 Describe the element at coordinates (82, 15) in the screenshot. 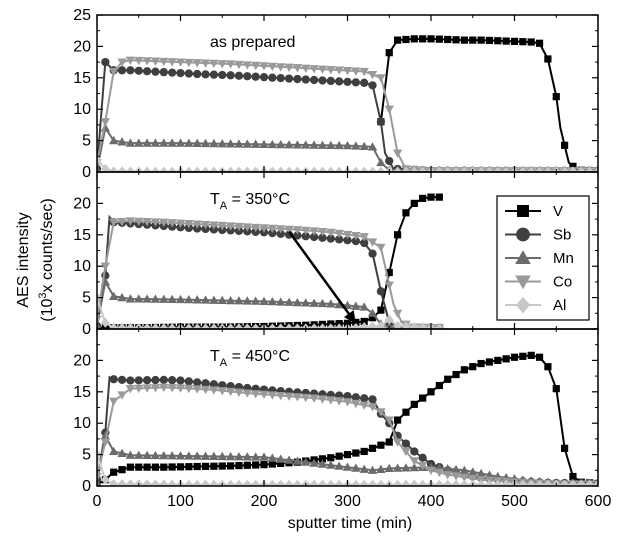

I see `y-tick-label: 25` at that location.